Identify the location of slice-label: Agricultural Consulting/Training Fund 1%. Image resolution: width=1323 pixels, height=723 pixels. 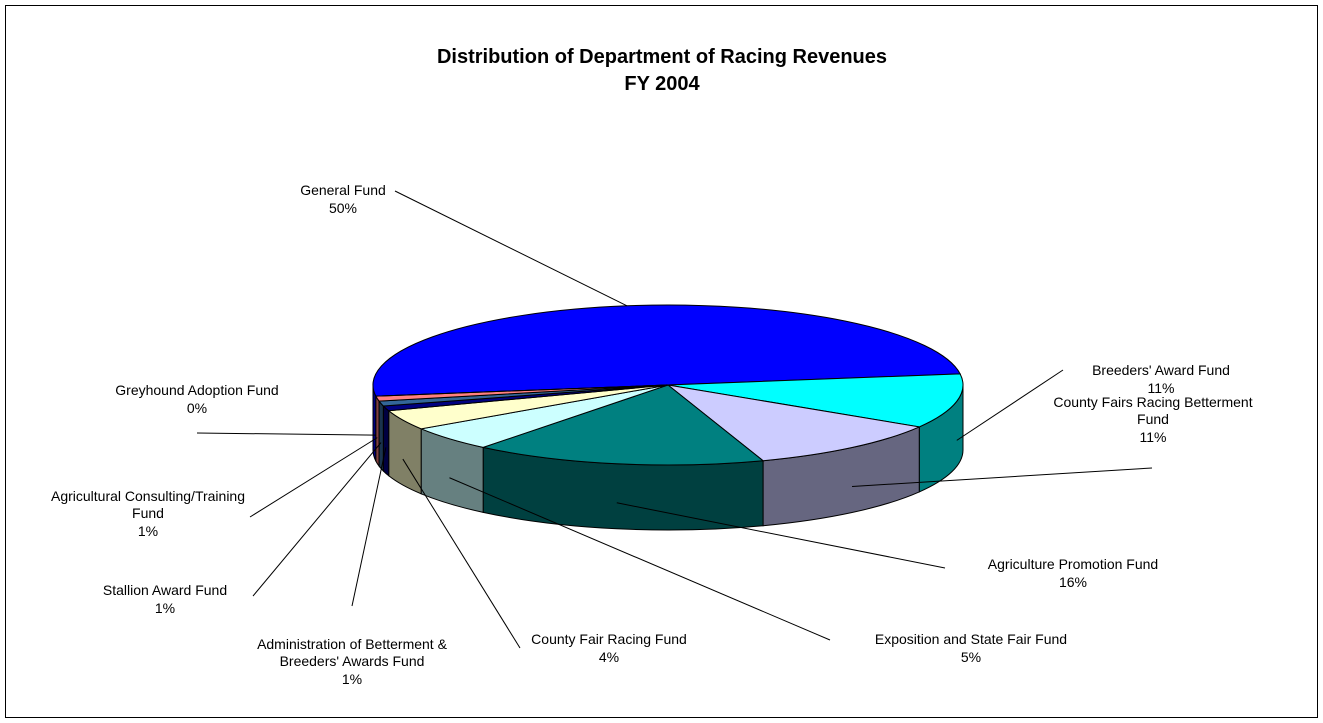
(148, 513).